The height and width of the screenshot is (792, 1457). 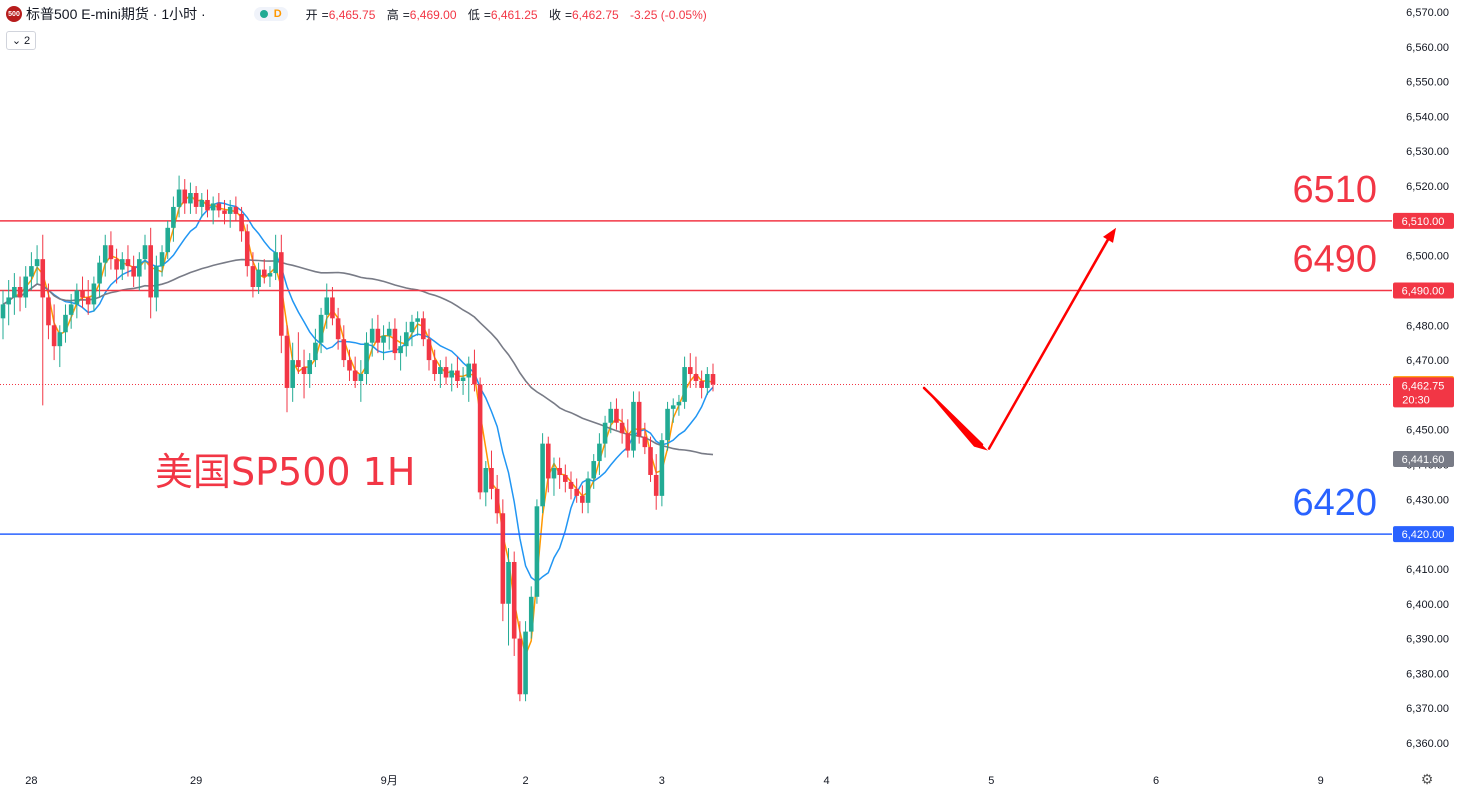 What do you see at coordinates (16, 41) in the screenshot?
I see `chevron-down-icon: ⌄` at bounding box center [16, 41].